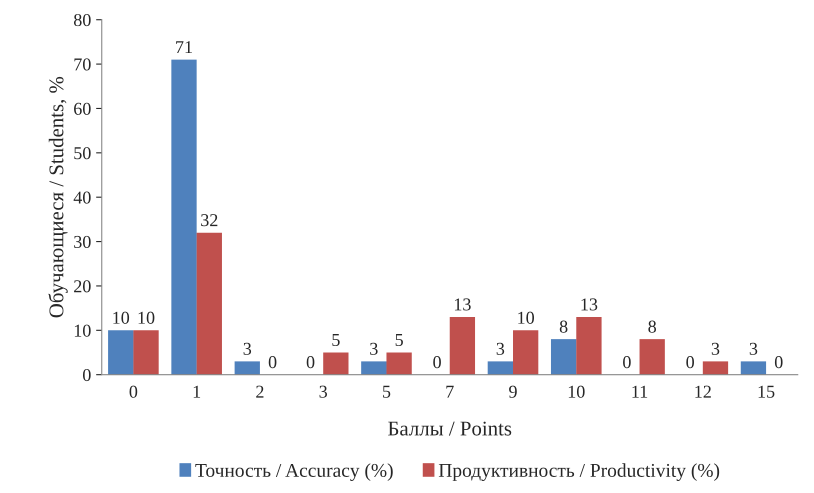 This screenshot has height=493, width=814. I want to click on y-tick-label: 40, so click(82, 197).